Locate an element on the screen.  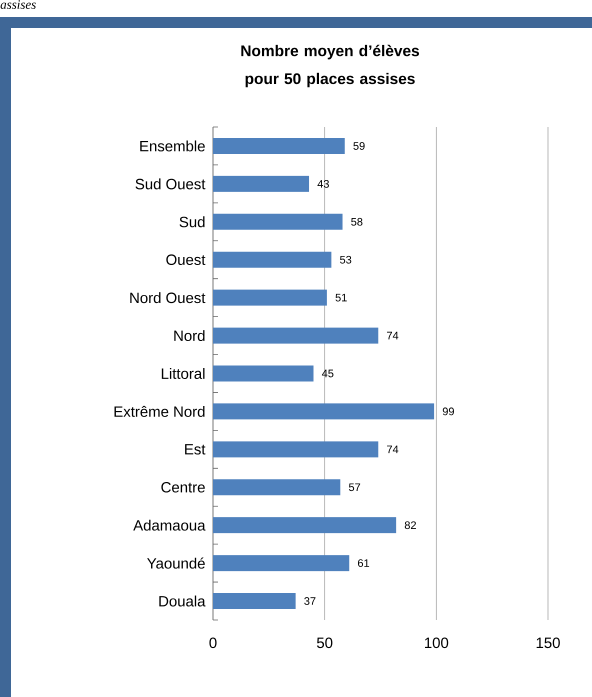
y-tick-label: Ensemble is located at coordinates (172, 146).